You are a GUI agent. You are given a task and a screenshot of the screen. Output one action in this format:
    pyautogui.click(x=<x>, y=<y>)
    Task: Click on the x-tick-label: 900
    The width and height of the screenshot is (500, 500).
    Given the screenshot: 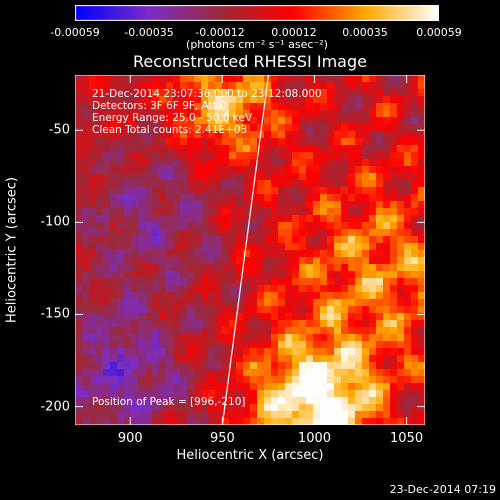 What is the action you would take?
    pyautogui.click(x=130, y=438)
    